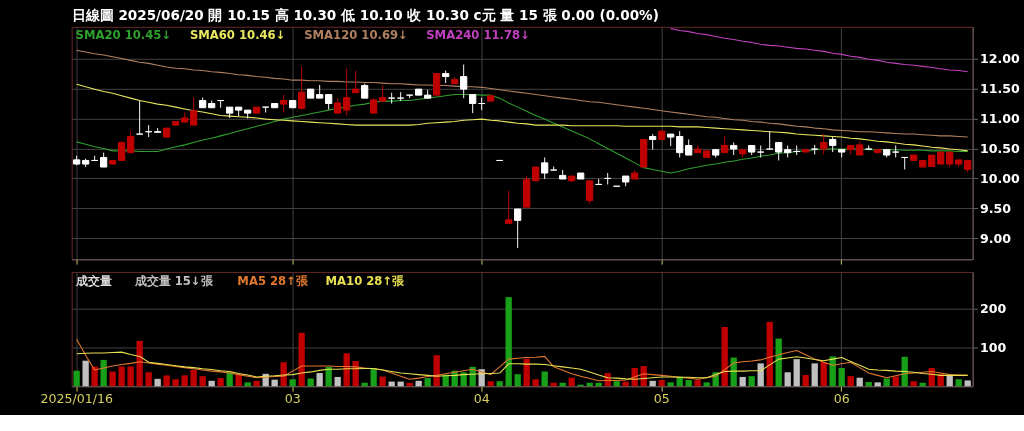 The width and height of the screenshot is (1024, 431). Describe the element at coordinates (999, 148) in the screenshot. I see `y-tick-label: 10.50` at that location.